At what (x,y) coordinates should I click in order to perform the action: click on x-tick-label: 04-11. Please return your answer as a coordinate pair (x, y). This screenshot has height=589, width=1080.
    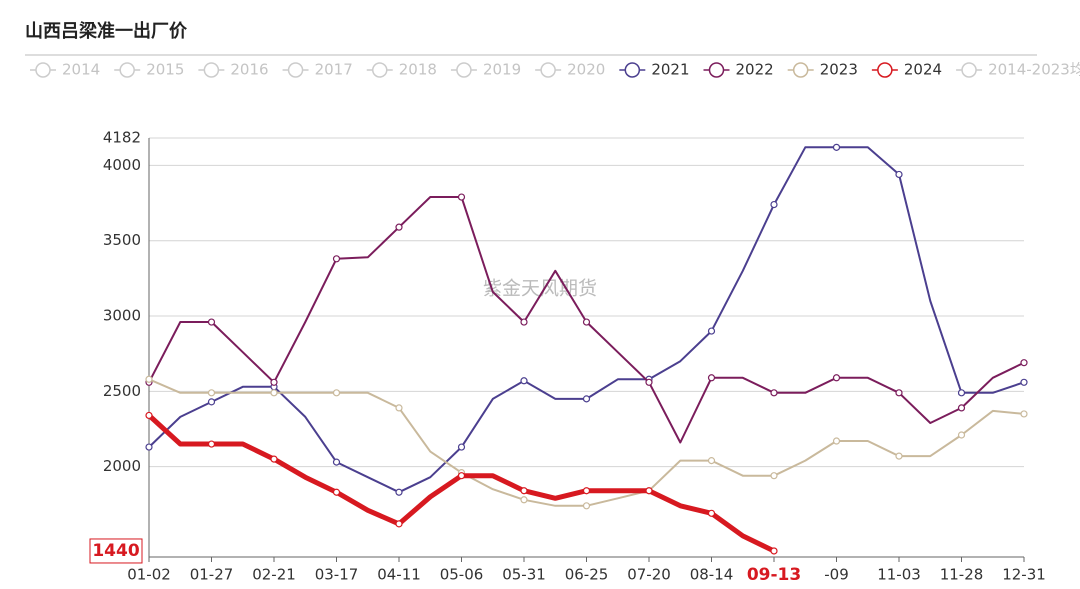
    Looking at the image, I should click on (399, 575).